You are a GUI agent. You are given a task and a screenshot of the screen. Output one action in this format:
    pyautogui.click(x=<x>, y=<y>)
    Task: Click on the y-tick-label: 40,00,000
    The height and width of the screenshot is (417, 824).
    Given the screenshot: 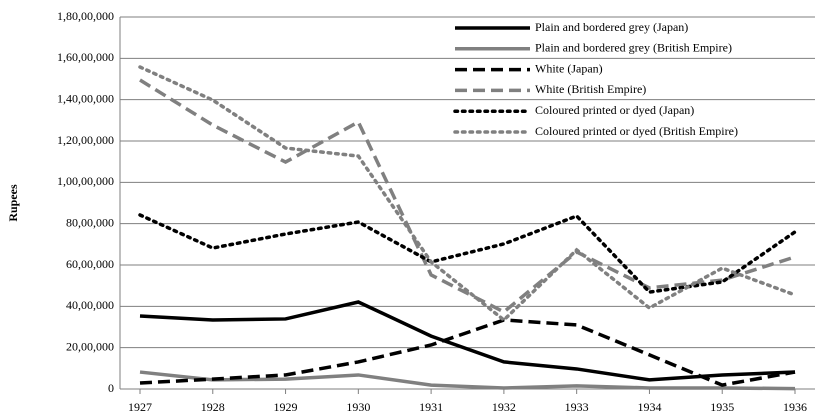 What is the action you would take?
    pyautogui.click(x=90, y=305)
    